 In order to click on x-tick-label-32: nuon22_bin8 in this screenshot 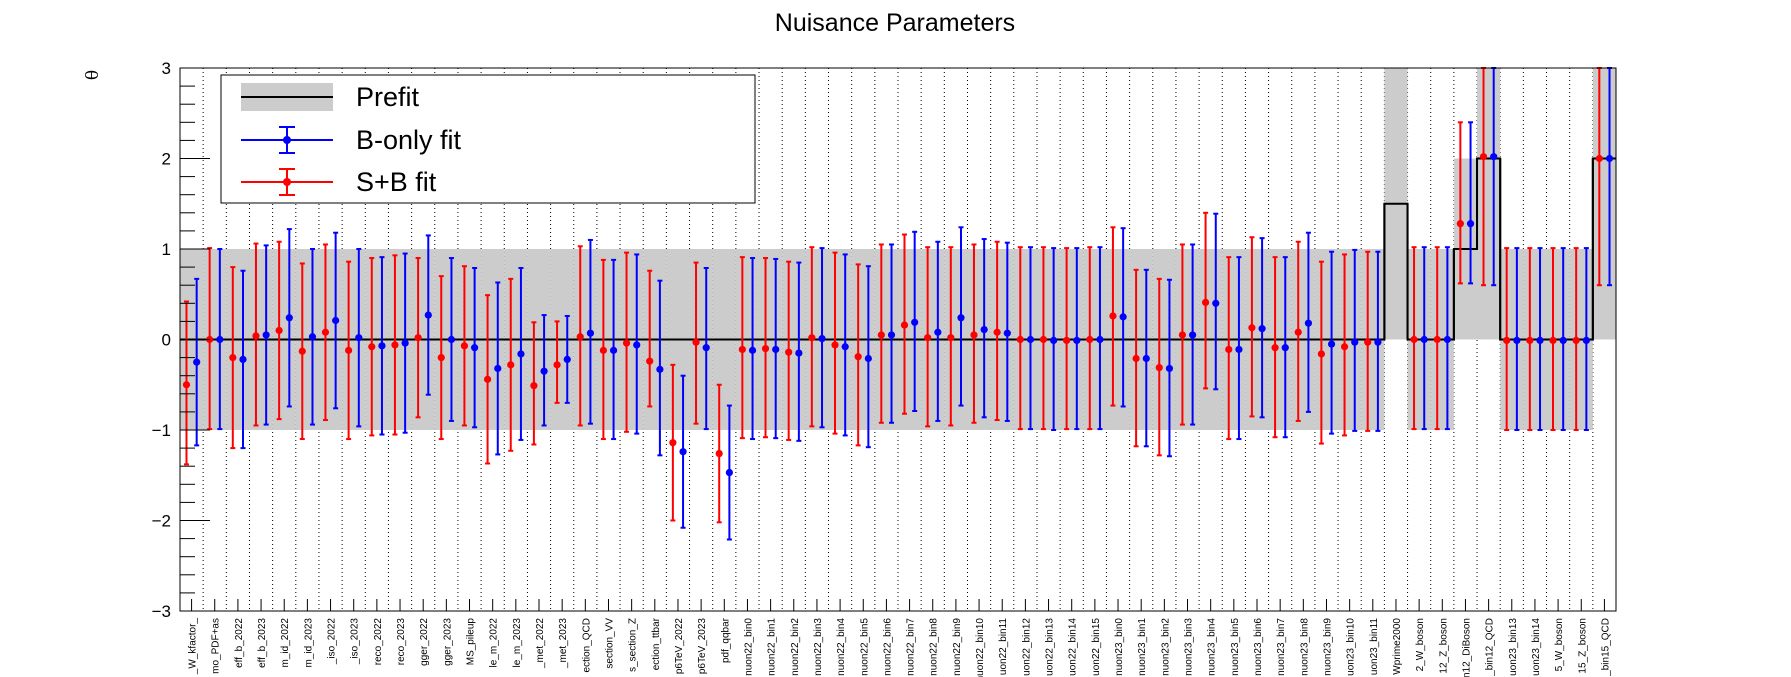, I will do `click(934, 647)`.